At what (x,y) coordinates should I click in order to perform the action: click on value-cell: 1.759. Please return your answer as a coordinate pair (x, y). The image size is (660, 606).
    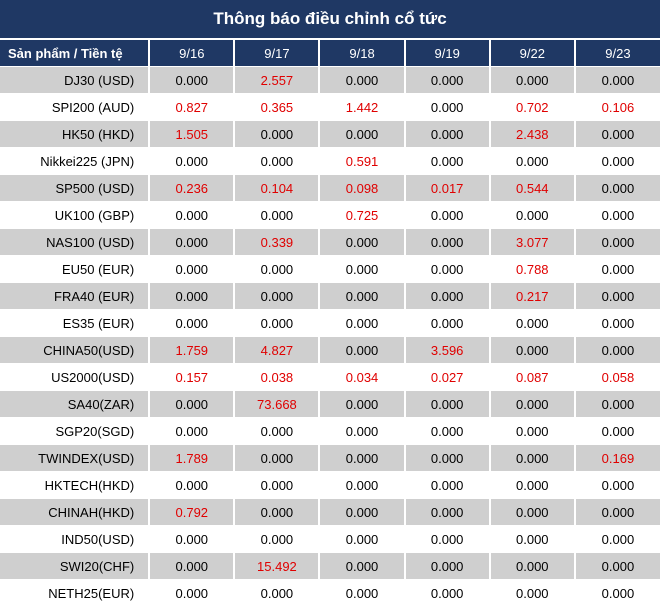
    Looking at the image, I should click on (191, 350).